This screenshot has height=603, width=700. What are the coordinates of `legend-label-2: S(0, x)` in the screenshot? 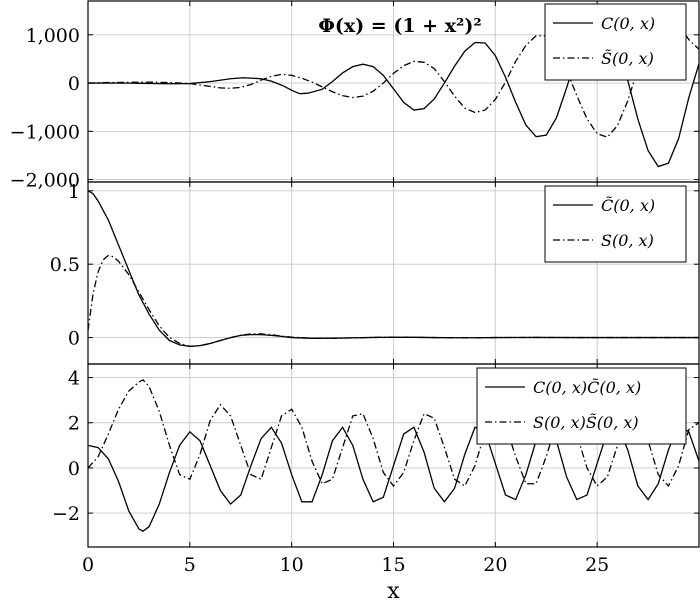 It's located at (627, 240).